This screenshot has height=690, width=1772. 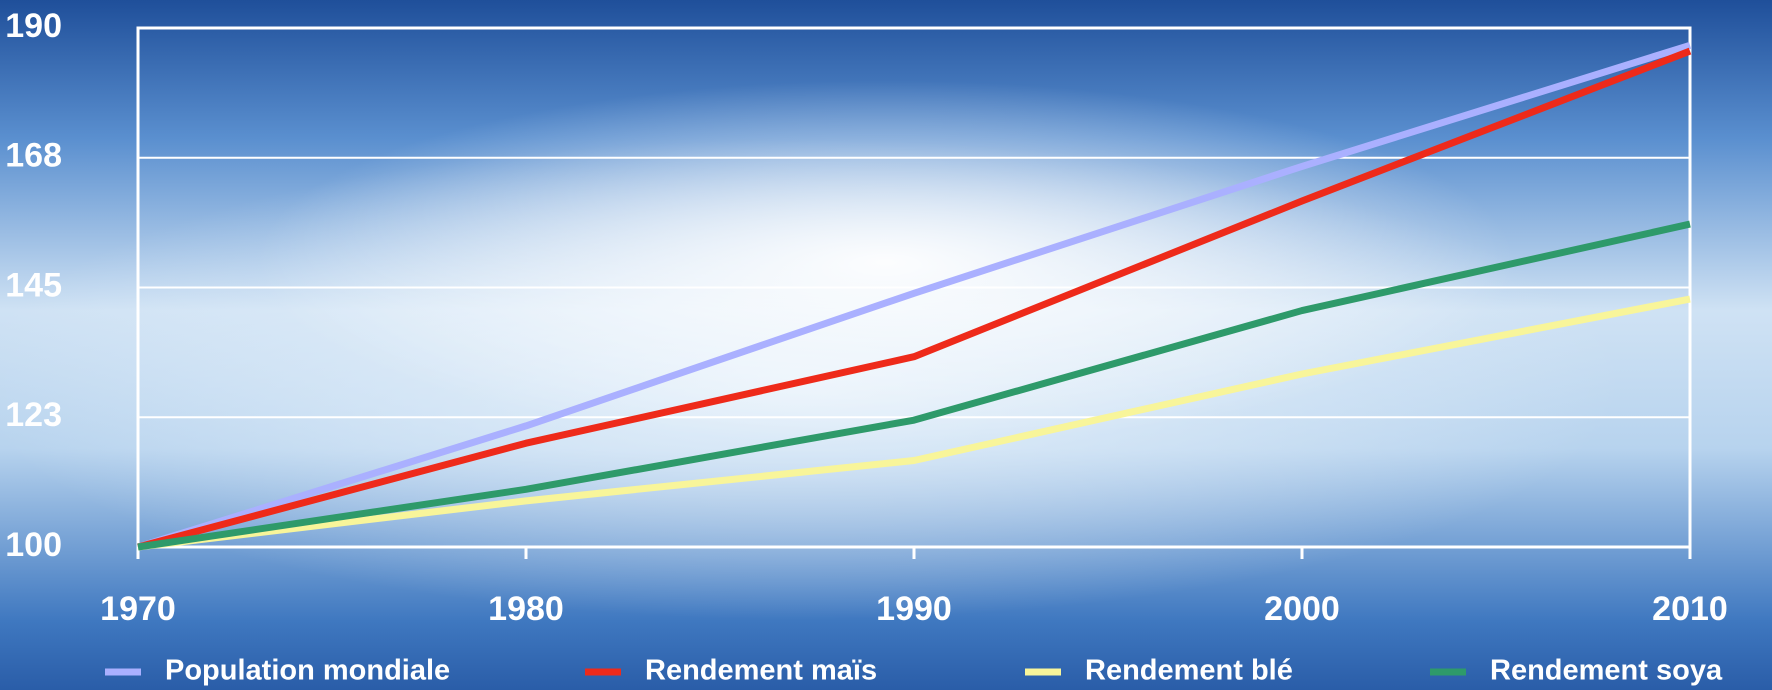 I want to click on y-tick-label: 168, so click(x=33, y=156).